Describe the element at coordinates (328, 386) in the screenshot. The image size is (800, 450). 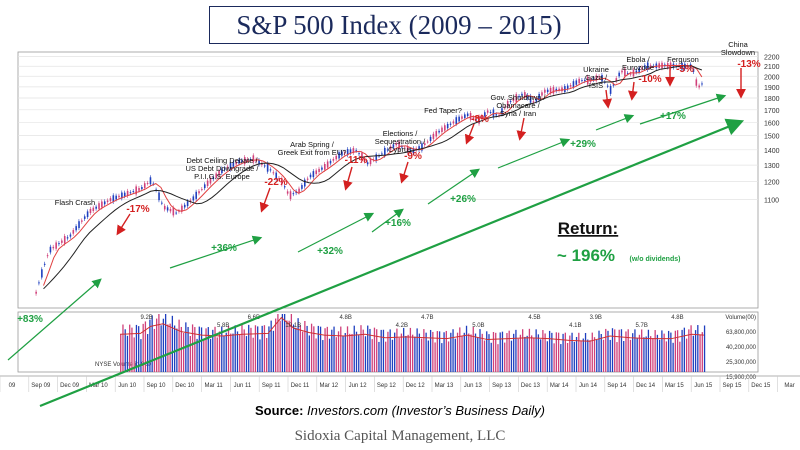
I see `x-tick-label: Mar 12` at that location.